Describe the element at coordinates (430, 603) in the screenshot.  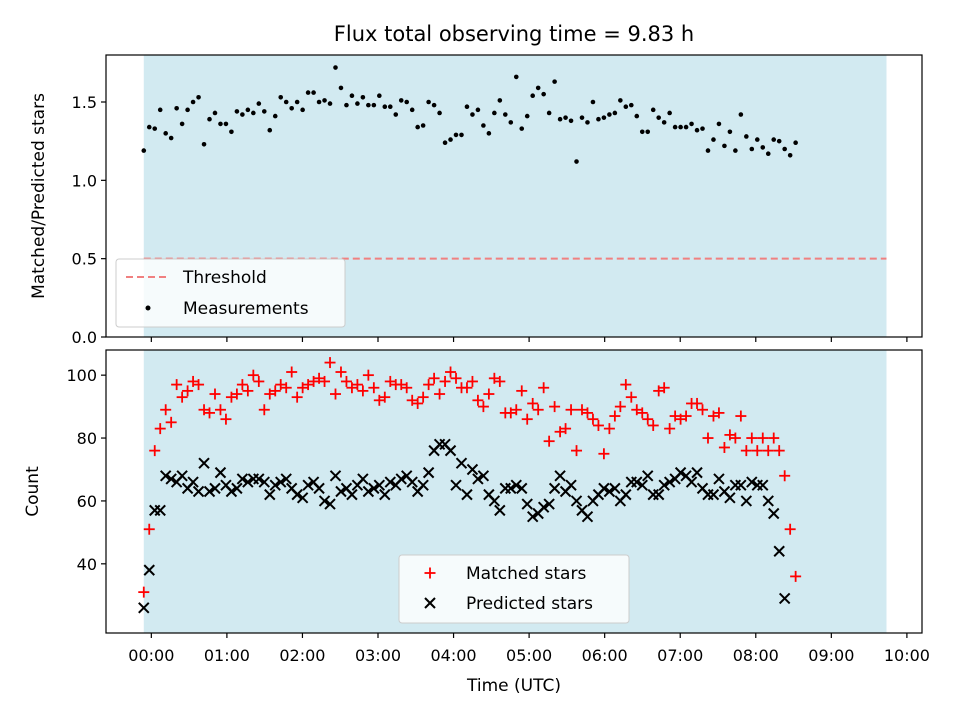
I see `legend-predicted-marker` at that location.